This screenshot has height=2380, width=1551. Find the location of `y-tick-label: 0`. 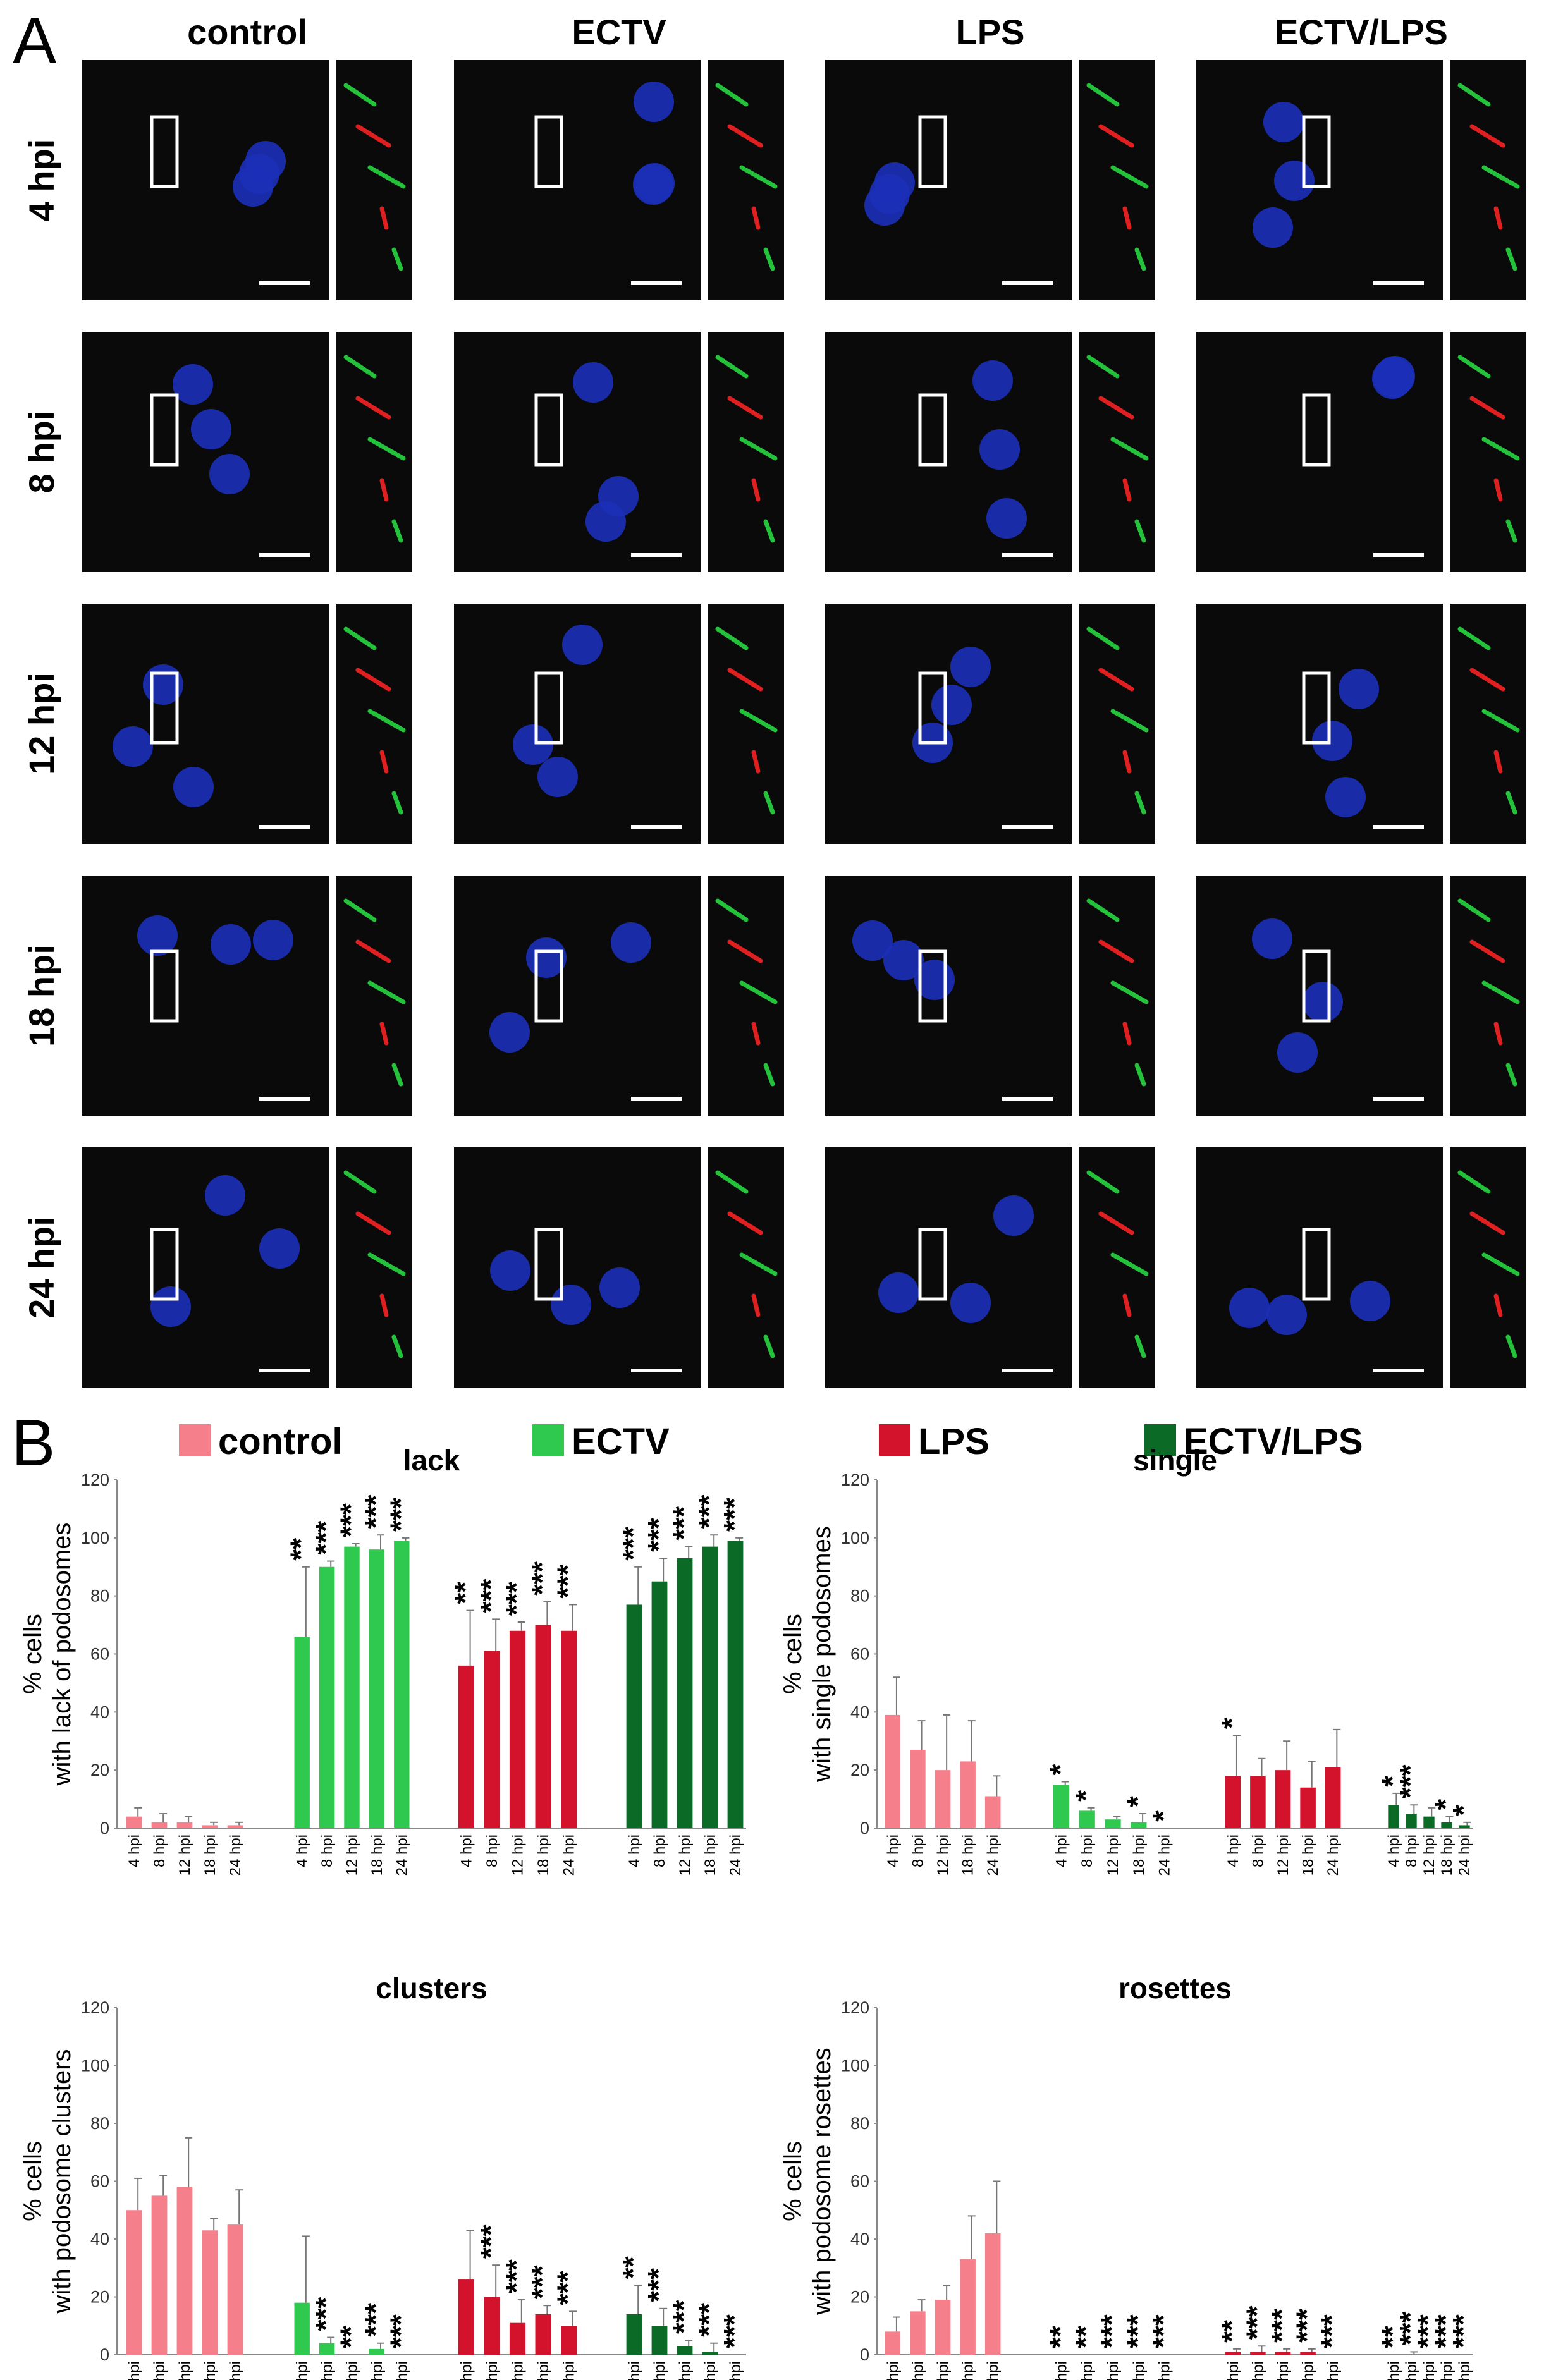

y-tick-label: 0 is located at coordinates (105, 2354).